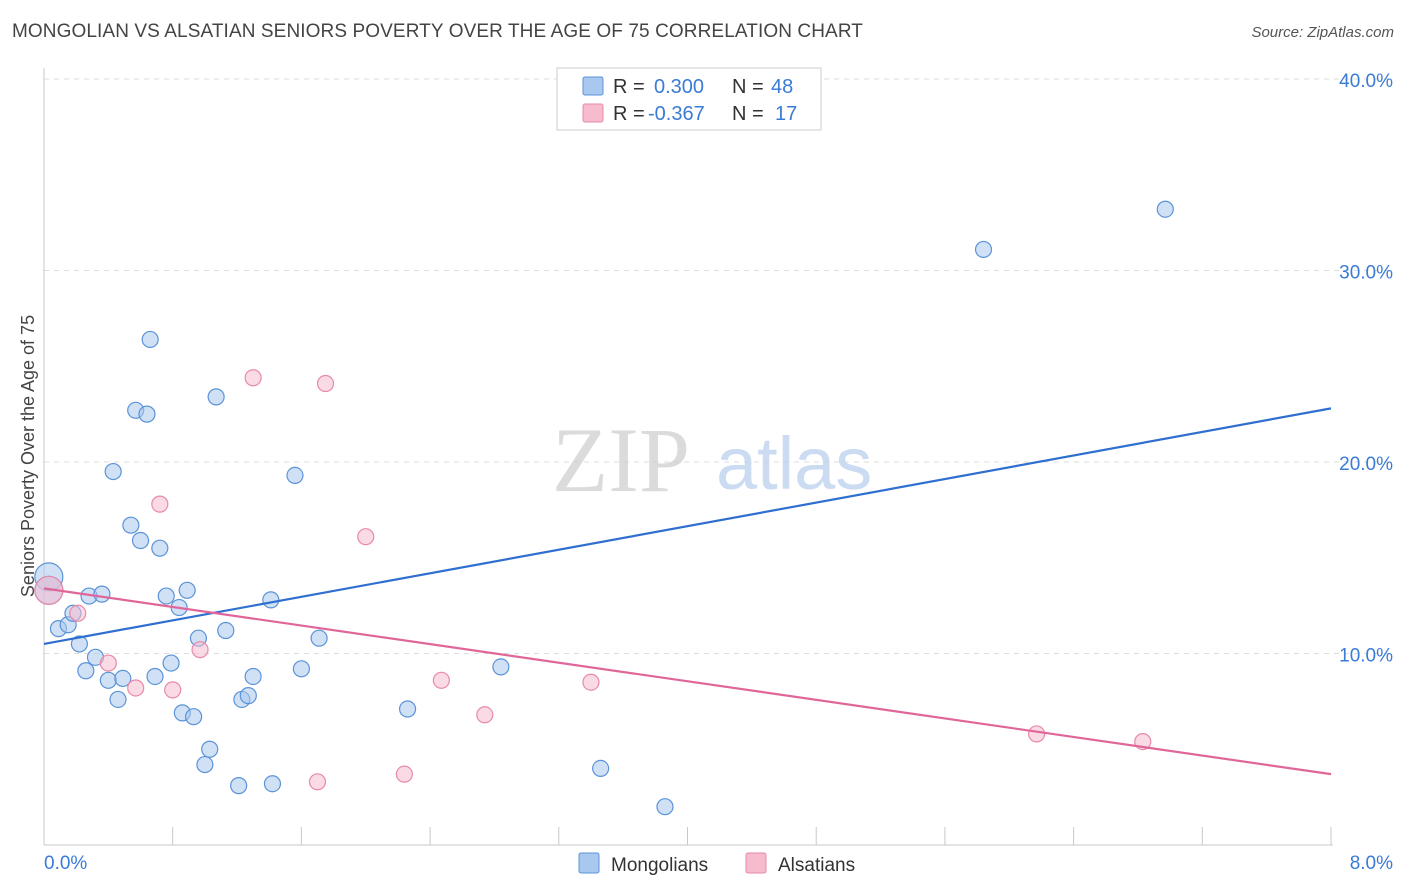  Describe the element at coordinates (28, 456) in the screenshot. I see `y-axis-title: Seniors Poverty Over the Age of 75` at that location.